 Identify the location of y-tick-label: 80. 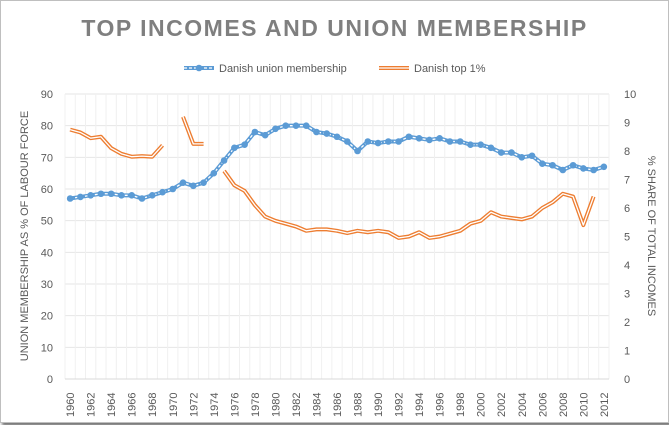
(47, 127).